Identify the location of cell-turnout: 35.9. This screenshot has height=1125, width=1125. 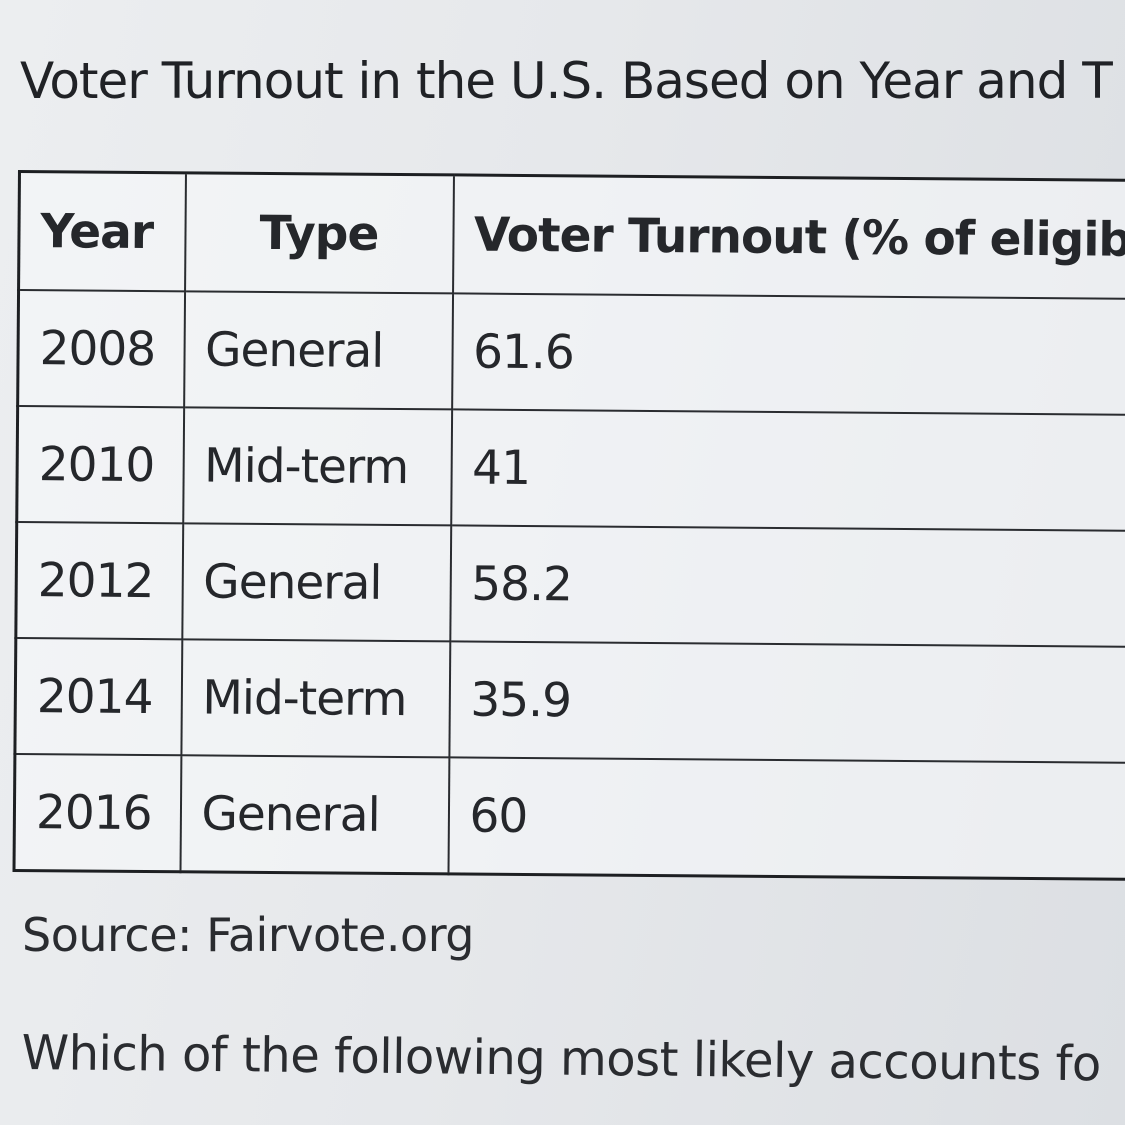
(786, 702).